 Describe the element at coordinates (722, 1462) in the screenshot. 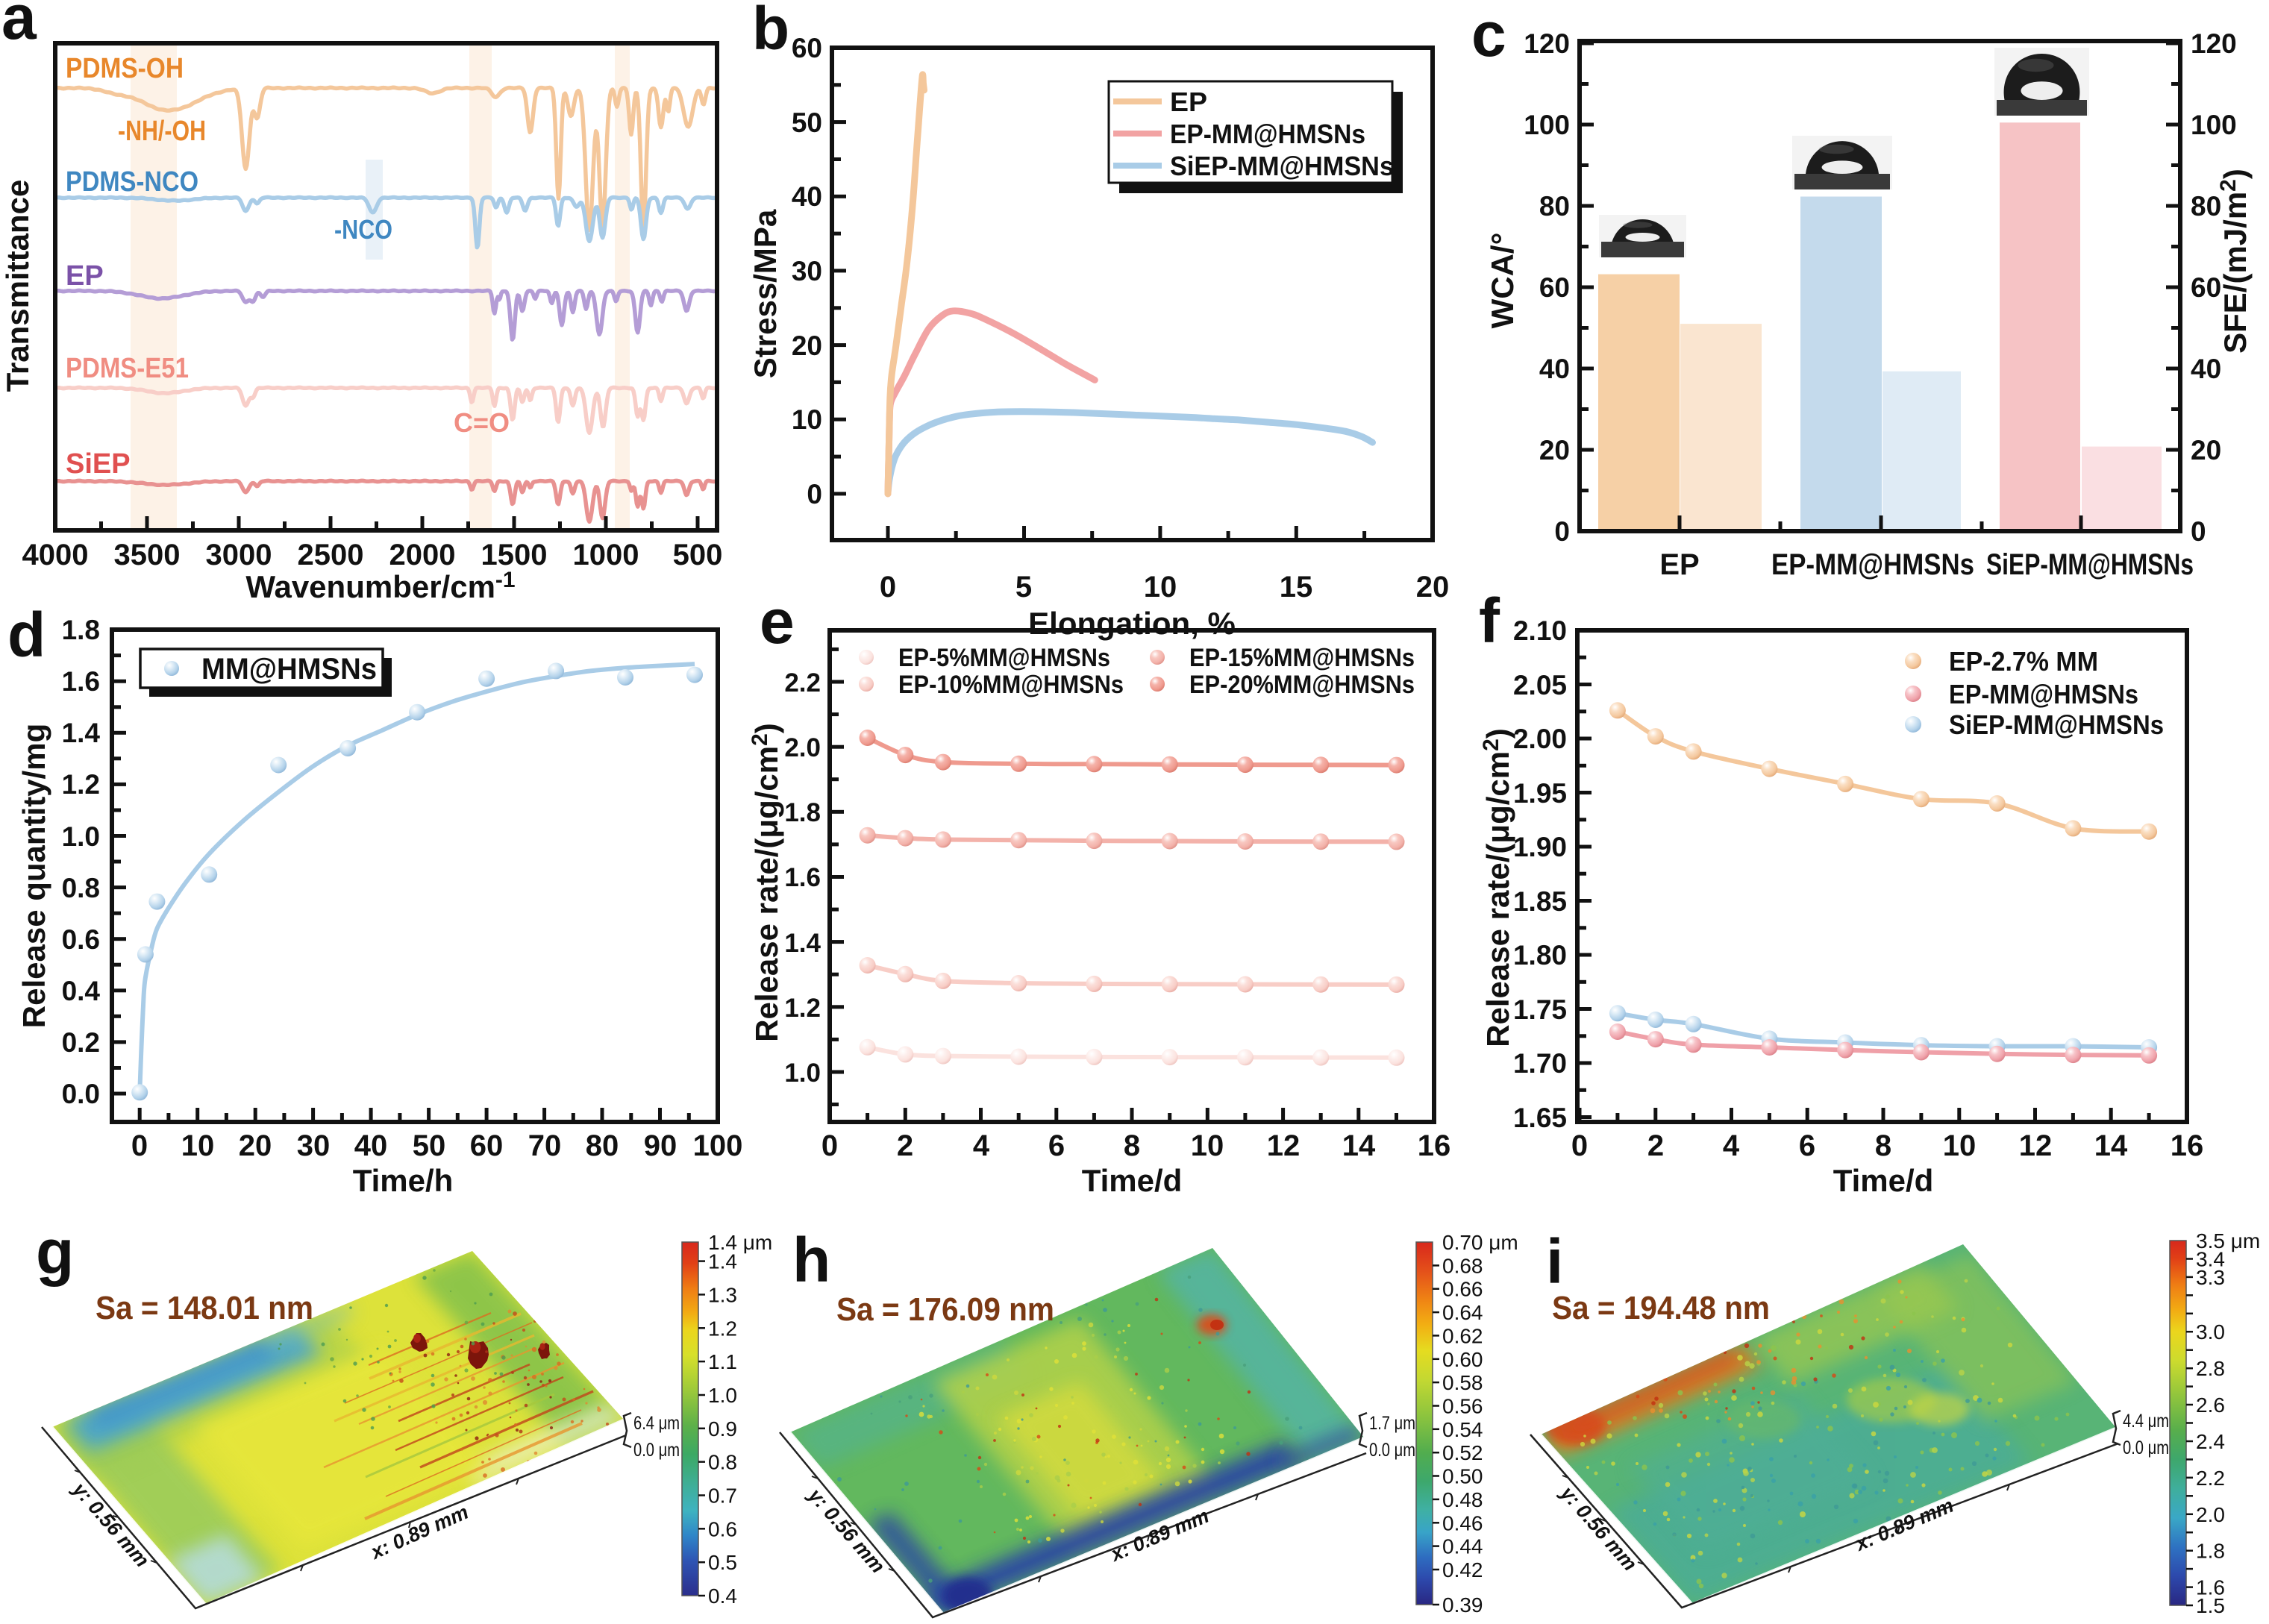

I see `svg-text: 0.8` at that location.